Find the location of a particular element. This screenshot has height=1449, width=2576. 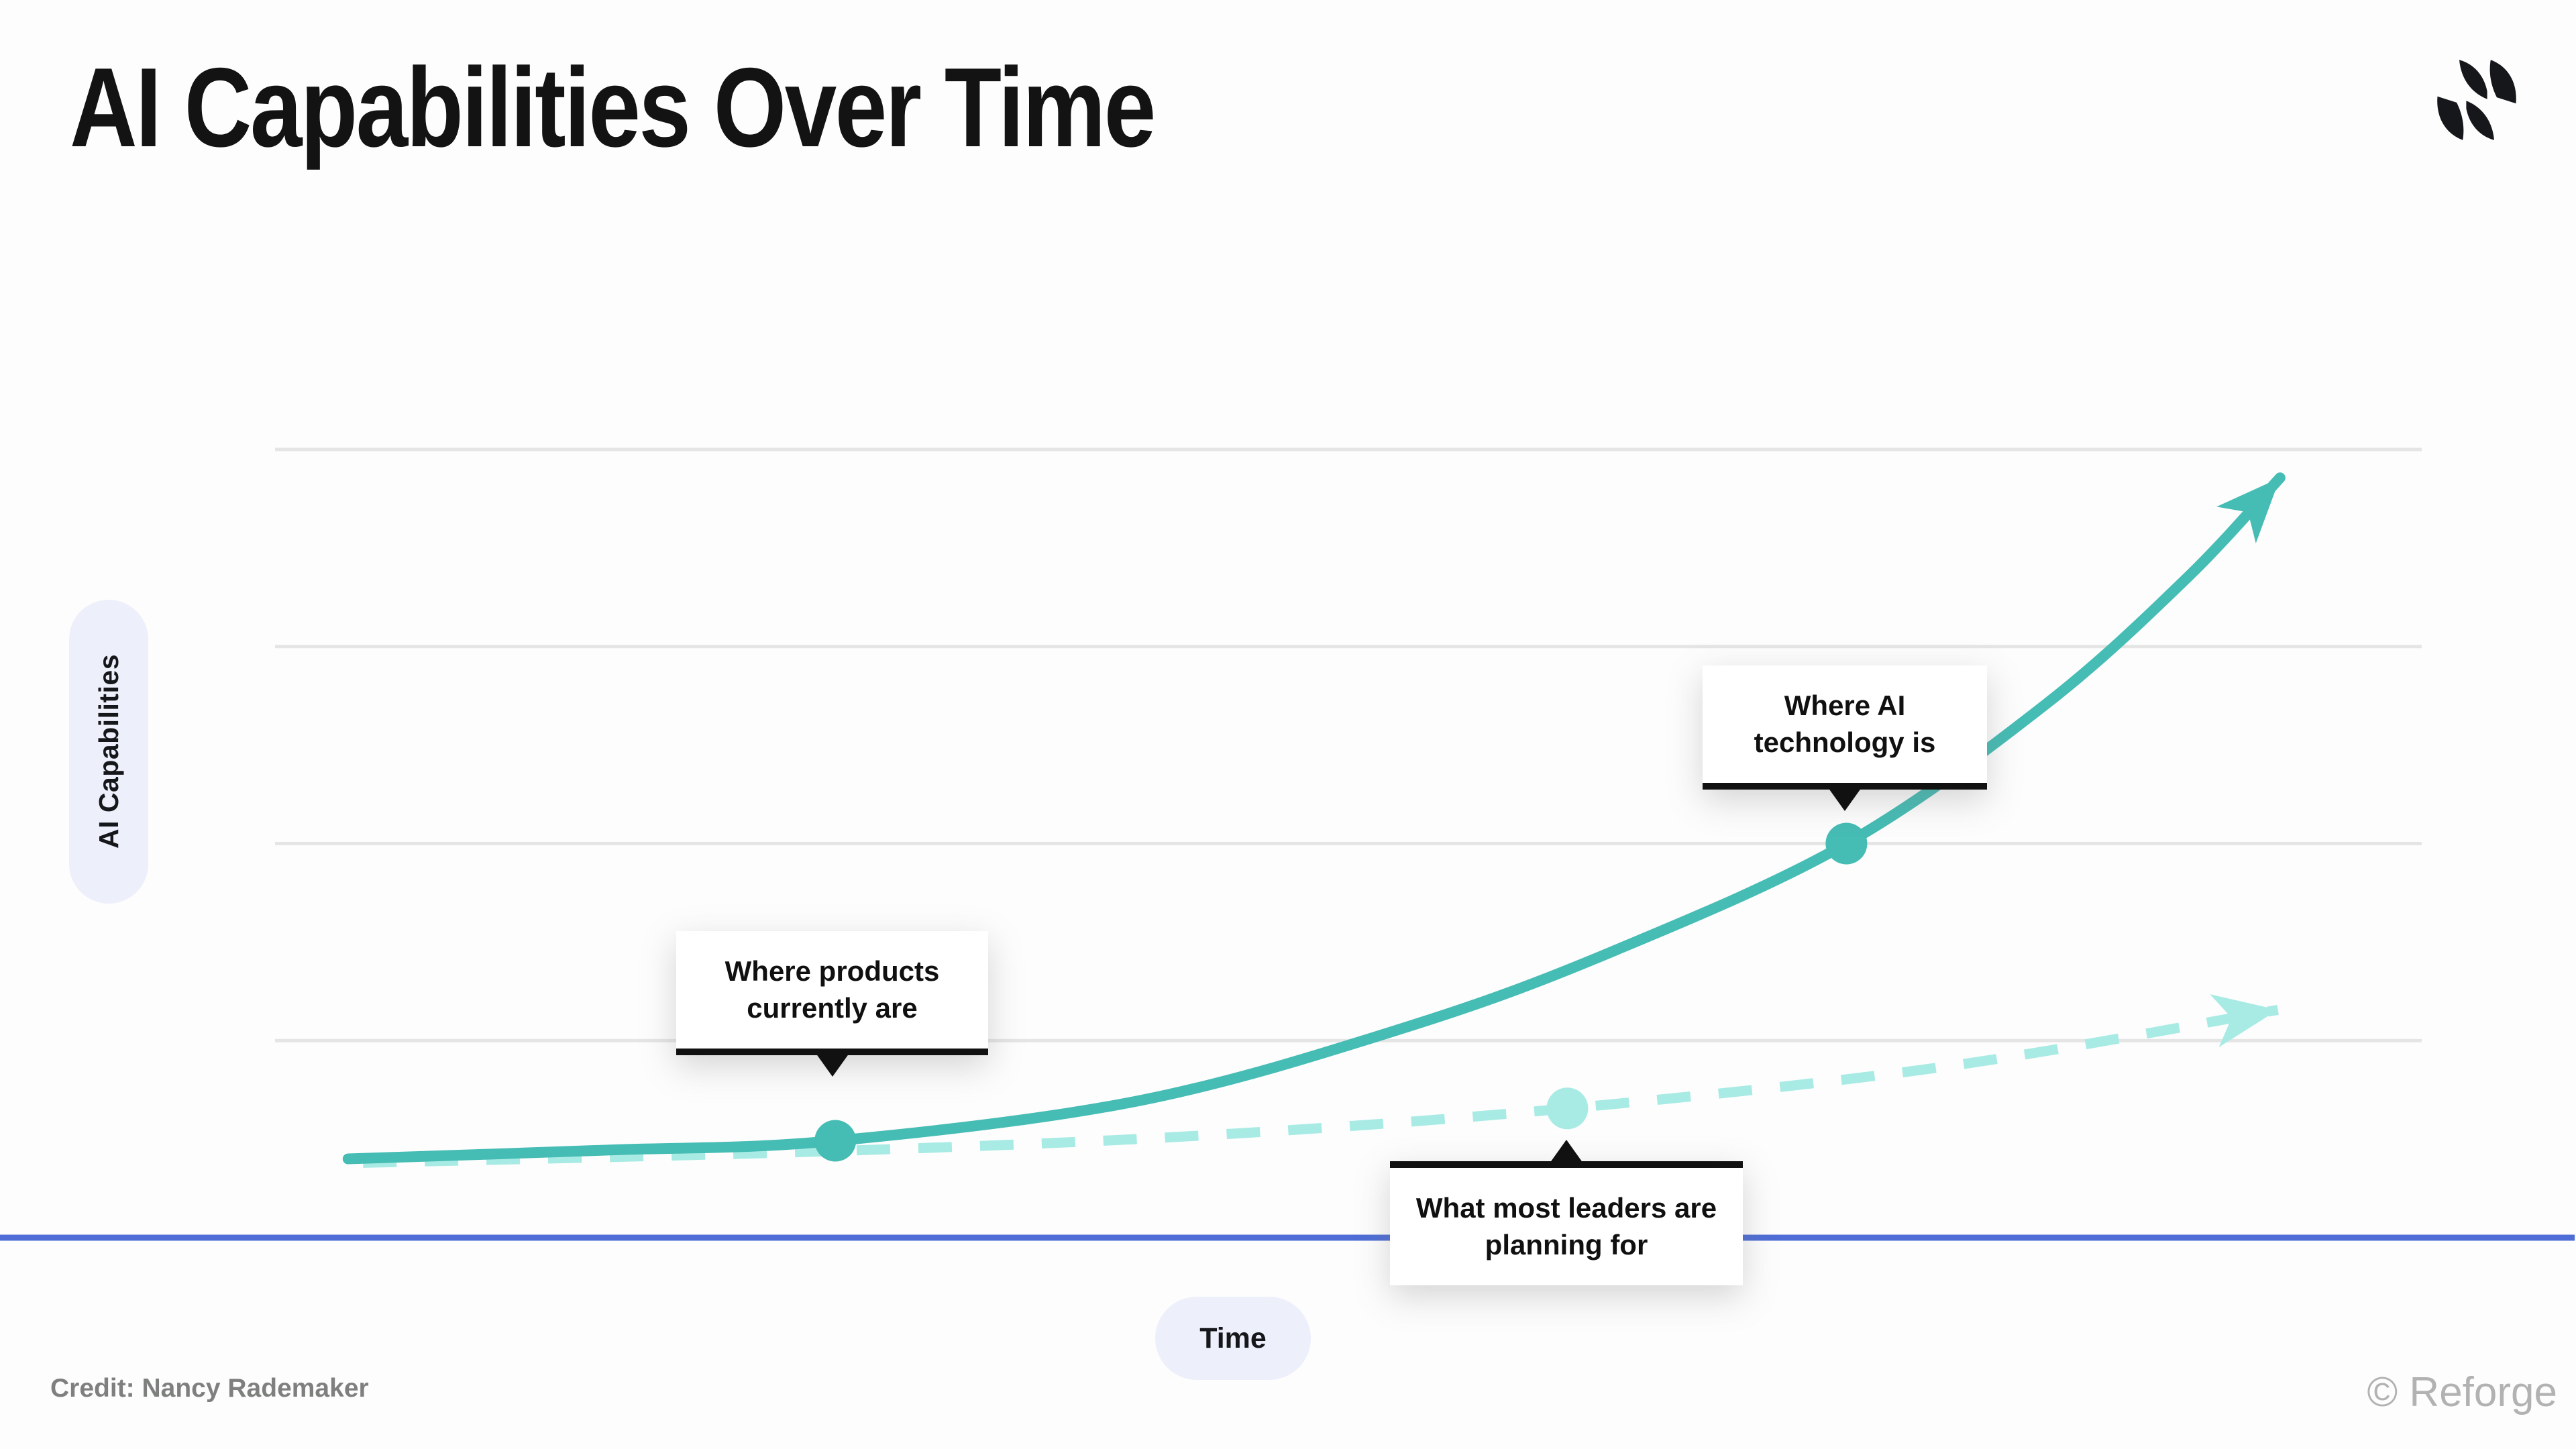

annotation-products: Where products currently are is located at coordinates (832, 993).